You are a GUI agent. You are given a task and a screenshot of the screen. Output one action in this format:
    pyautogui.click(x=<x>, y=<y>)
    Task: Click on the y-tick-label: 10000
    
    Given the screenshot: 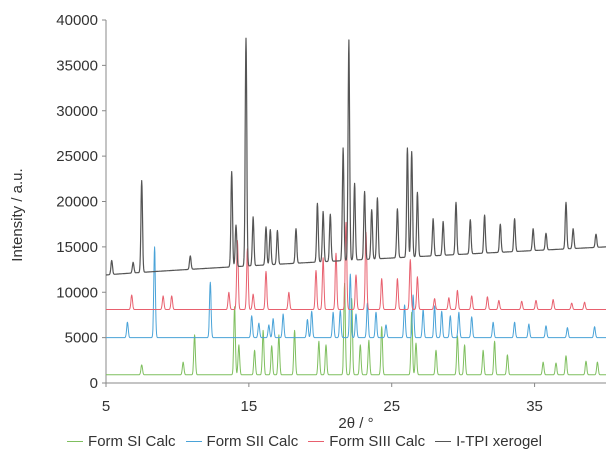 What is the action you would take?
    pyautogui.click(x=77, y=292)
    